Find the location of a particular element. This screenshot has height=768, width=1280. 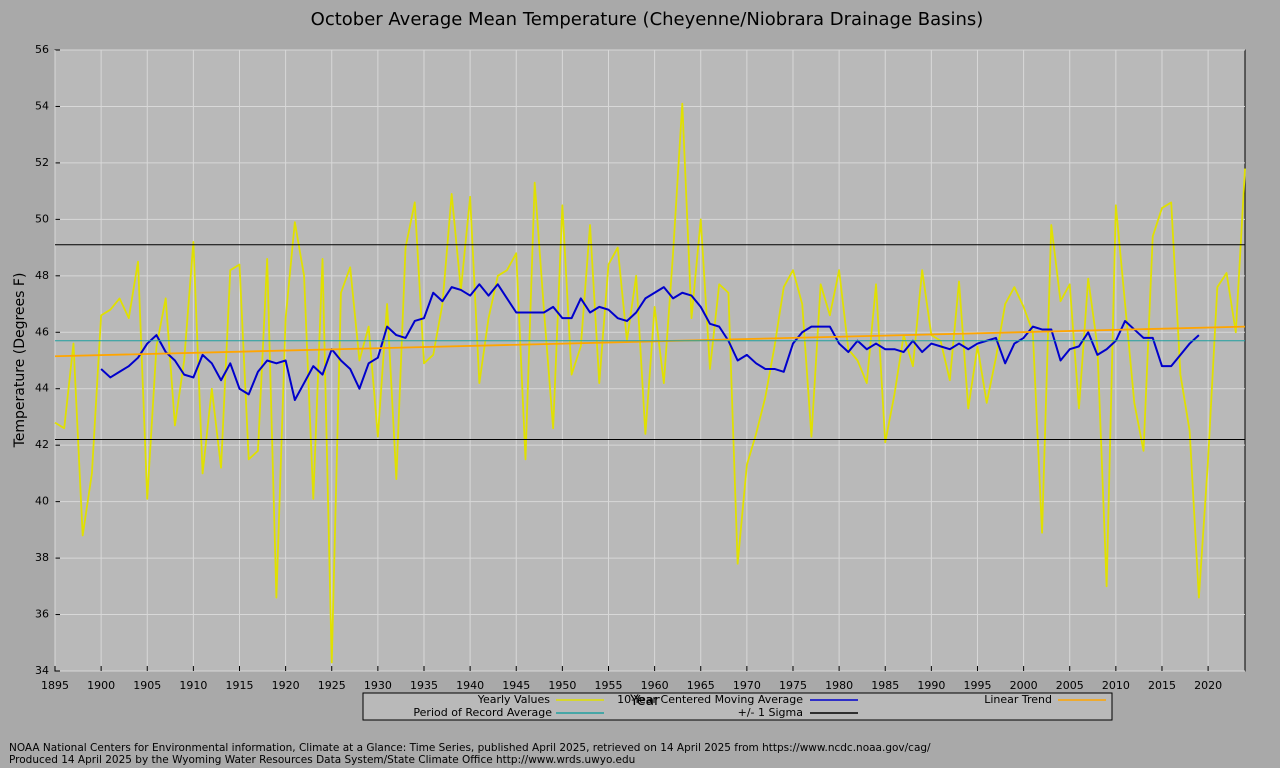

x-tick-label: 1975 is located at coordinates (793, 685).